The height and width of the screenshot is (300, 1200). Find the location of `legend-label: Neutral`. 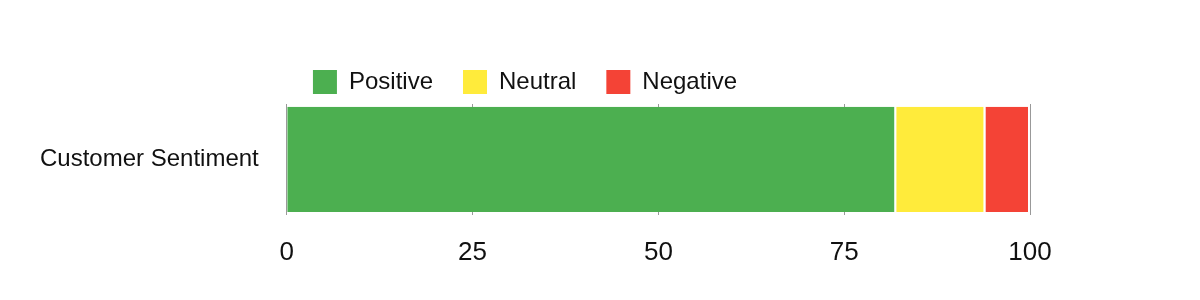

legend-label: Neutral is located at coordinates (537, 80).